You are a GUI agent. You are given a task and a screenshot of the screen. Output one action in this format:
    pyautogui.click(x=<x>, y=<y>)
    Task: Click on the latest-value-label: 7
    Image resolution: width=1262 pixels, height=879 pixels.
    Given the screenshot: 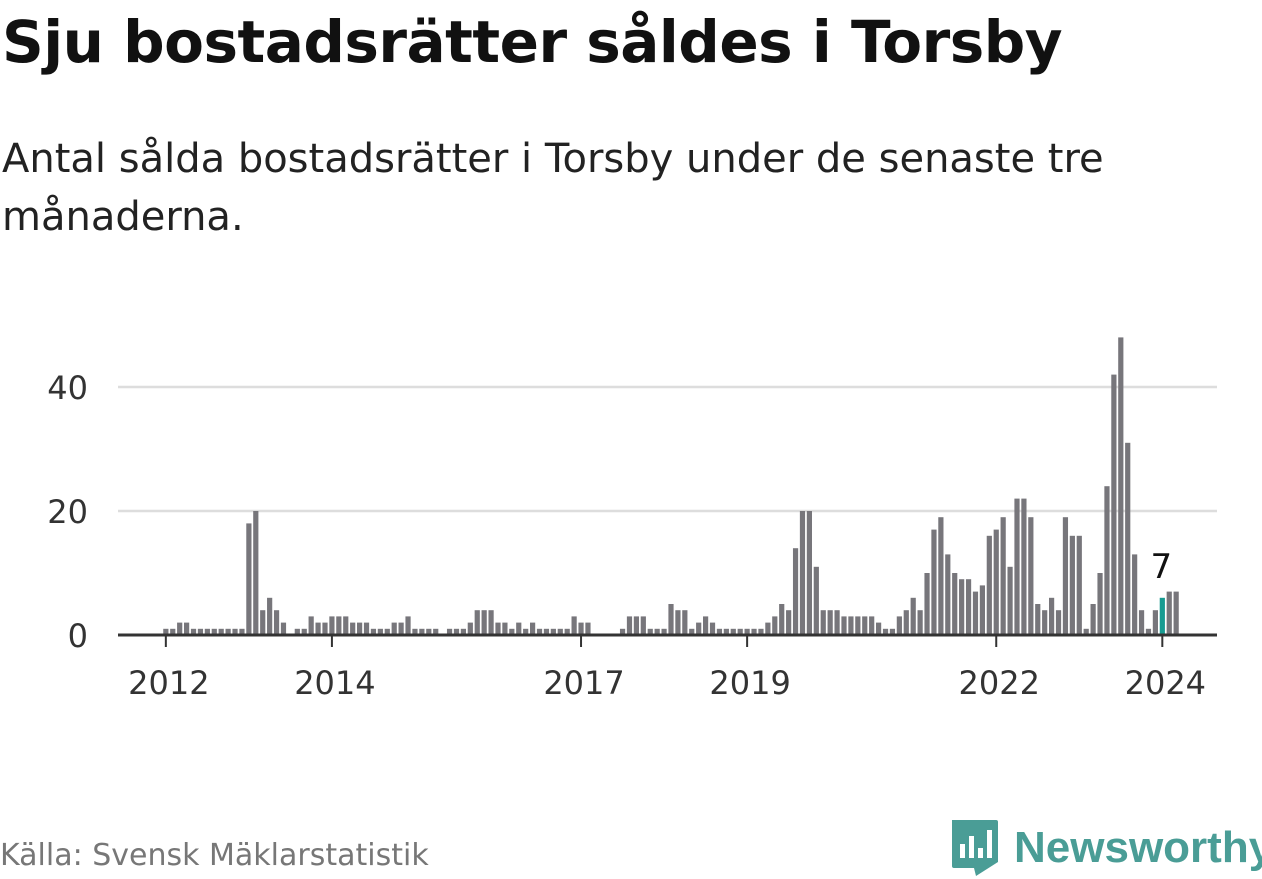 What is the action you would take?
    pyautogui.click(x=1161, y=567)
    